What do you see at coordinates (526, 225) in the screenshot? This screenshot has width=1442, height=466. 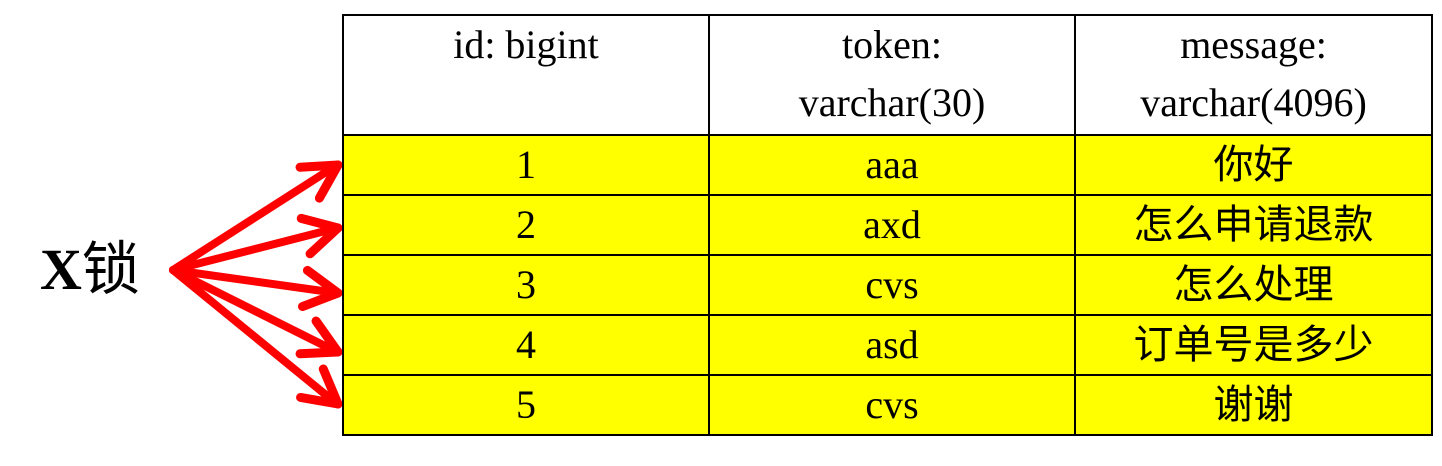 I see `cell-id: 2` at bounding box center [526, 225].